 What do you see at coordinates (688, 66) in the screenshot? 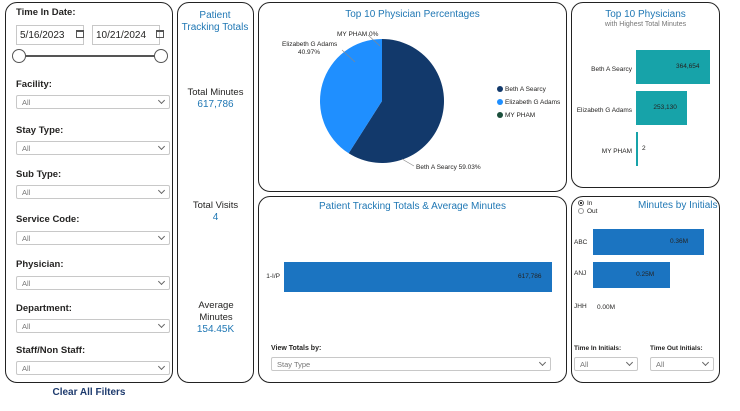
I see `top10-value-label: 364,654` at bounding box center [688, 66].